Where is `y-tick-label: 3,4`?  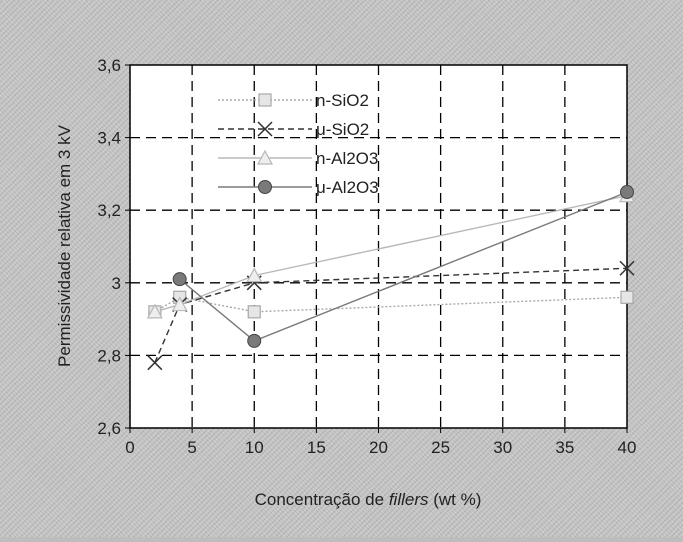 y-tick-label: 3,4 is located at coordinates (109, 138).